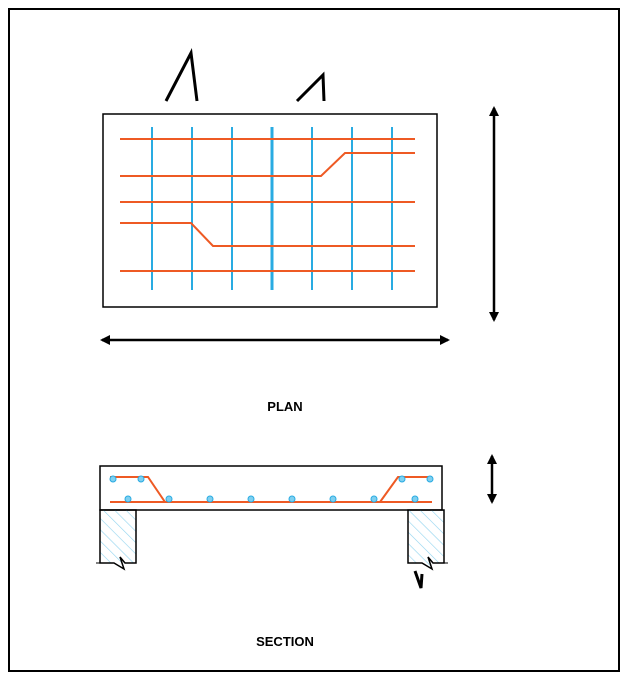 Image resolution: width=628 pixels, height=678 pixels. What do you see at coordinates (272, 540) in the screenshot?
I see `support-walls` at bounding box center [272, 540].